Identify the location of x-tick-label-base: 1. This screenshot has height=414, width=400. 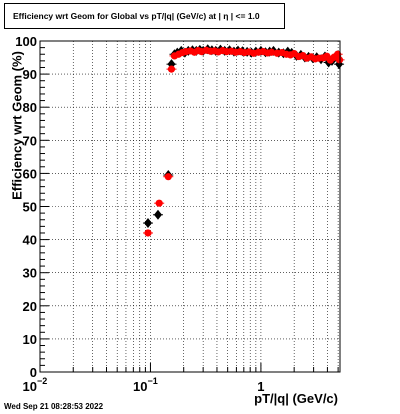
(260, 386).